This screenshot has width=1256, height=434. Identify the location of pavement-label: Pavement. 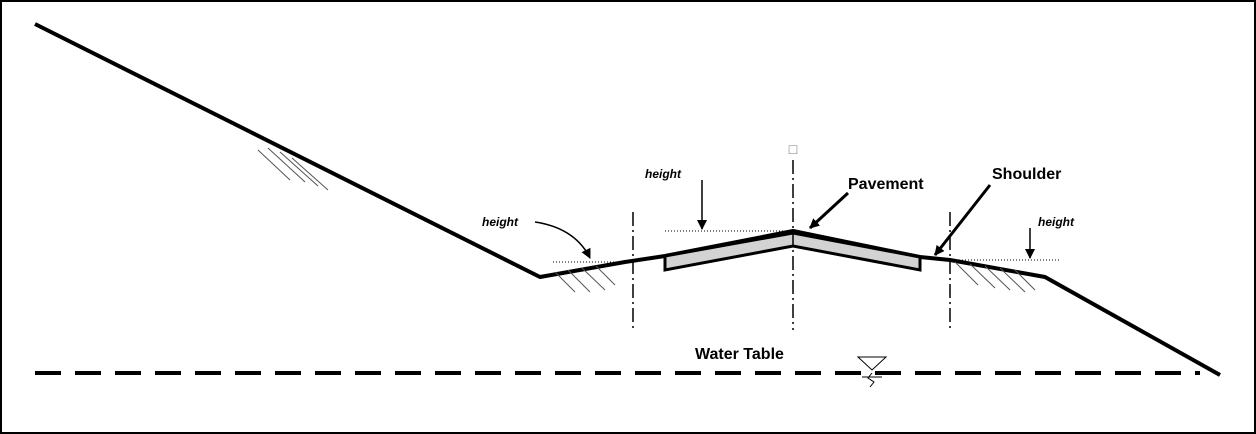
(886, 184).